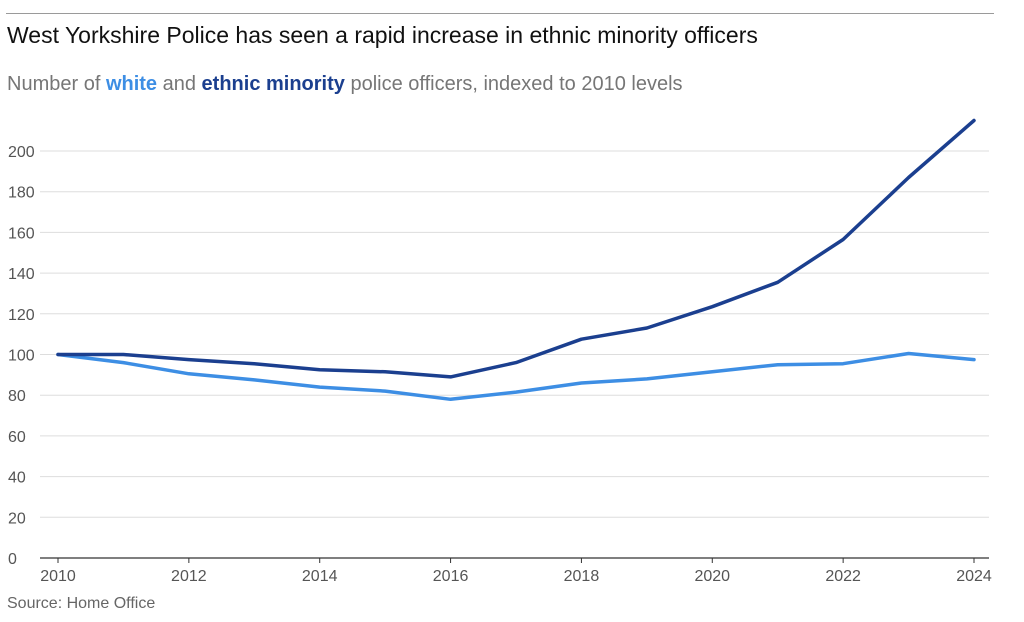 This screenshot has height=622, width=1024. What do you see at coordinates (21, 193) in the screenshot?
I see `y-tick-label-180: 180` at bounding box center [21, 193].